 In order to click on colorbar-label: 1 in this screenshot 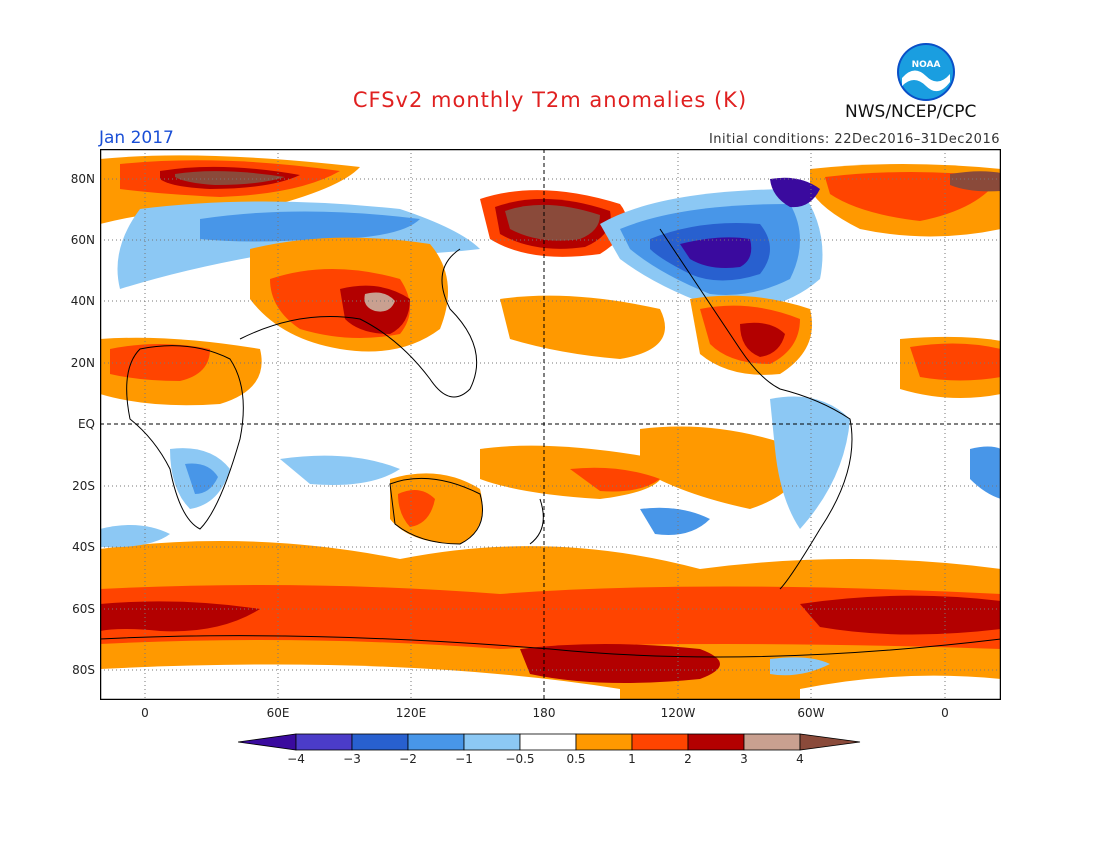, I will do `click(632, 759)`.